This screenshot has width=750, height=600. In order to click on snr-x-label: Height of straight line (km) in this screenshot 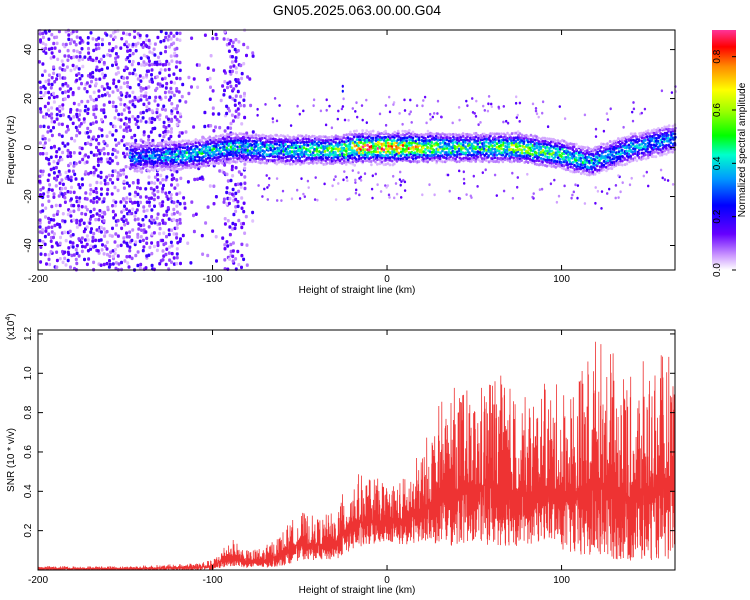, I will do `click(357, 590)`.